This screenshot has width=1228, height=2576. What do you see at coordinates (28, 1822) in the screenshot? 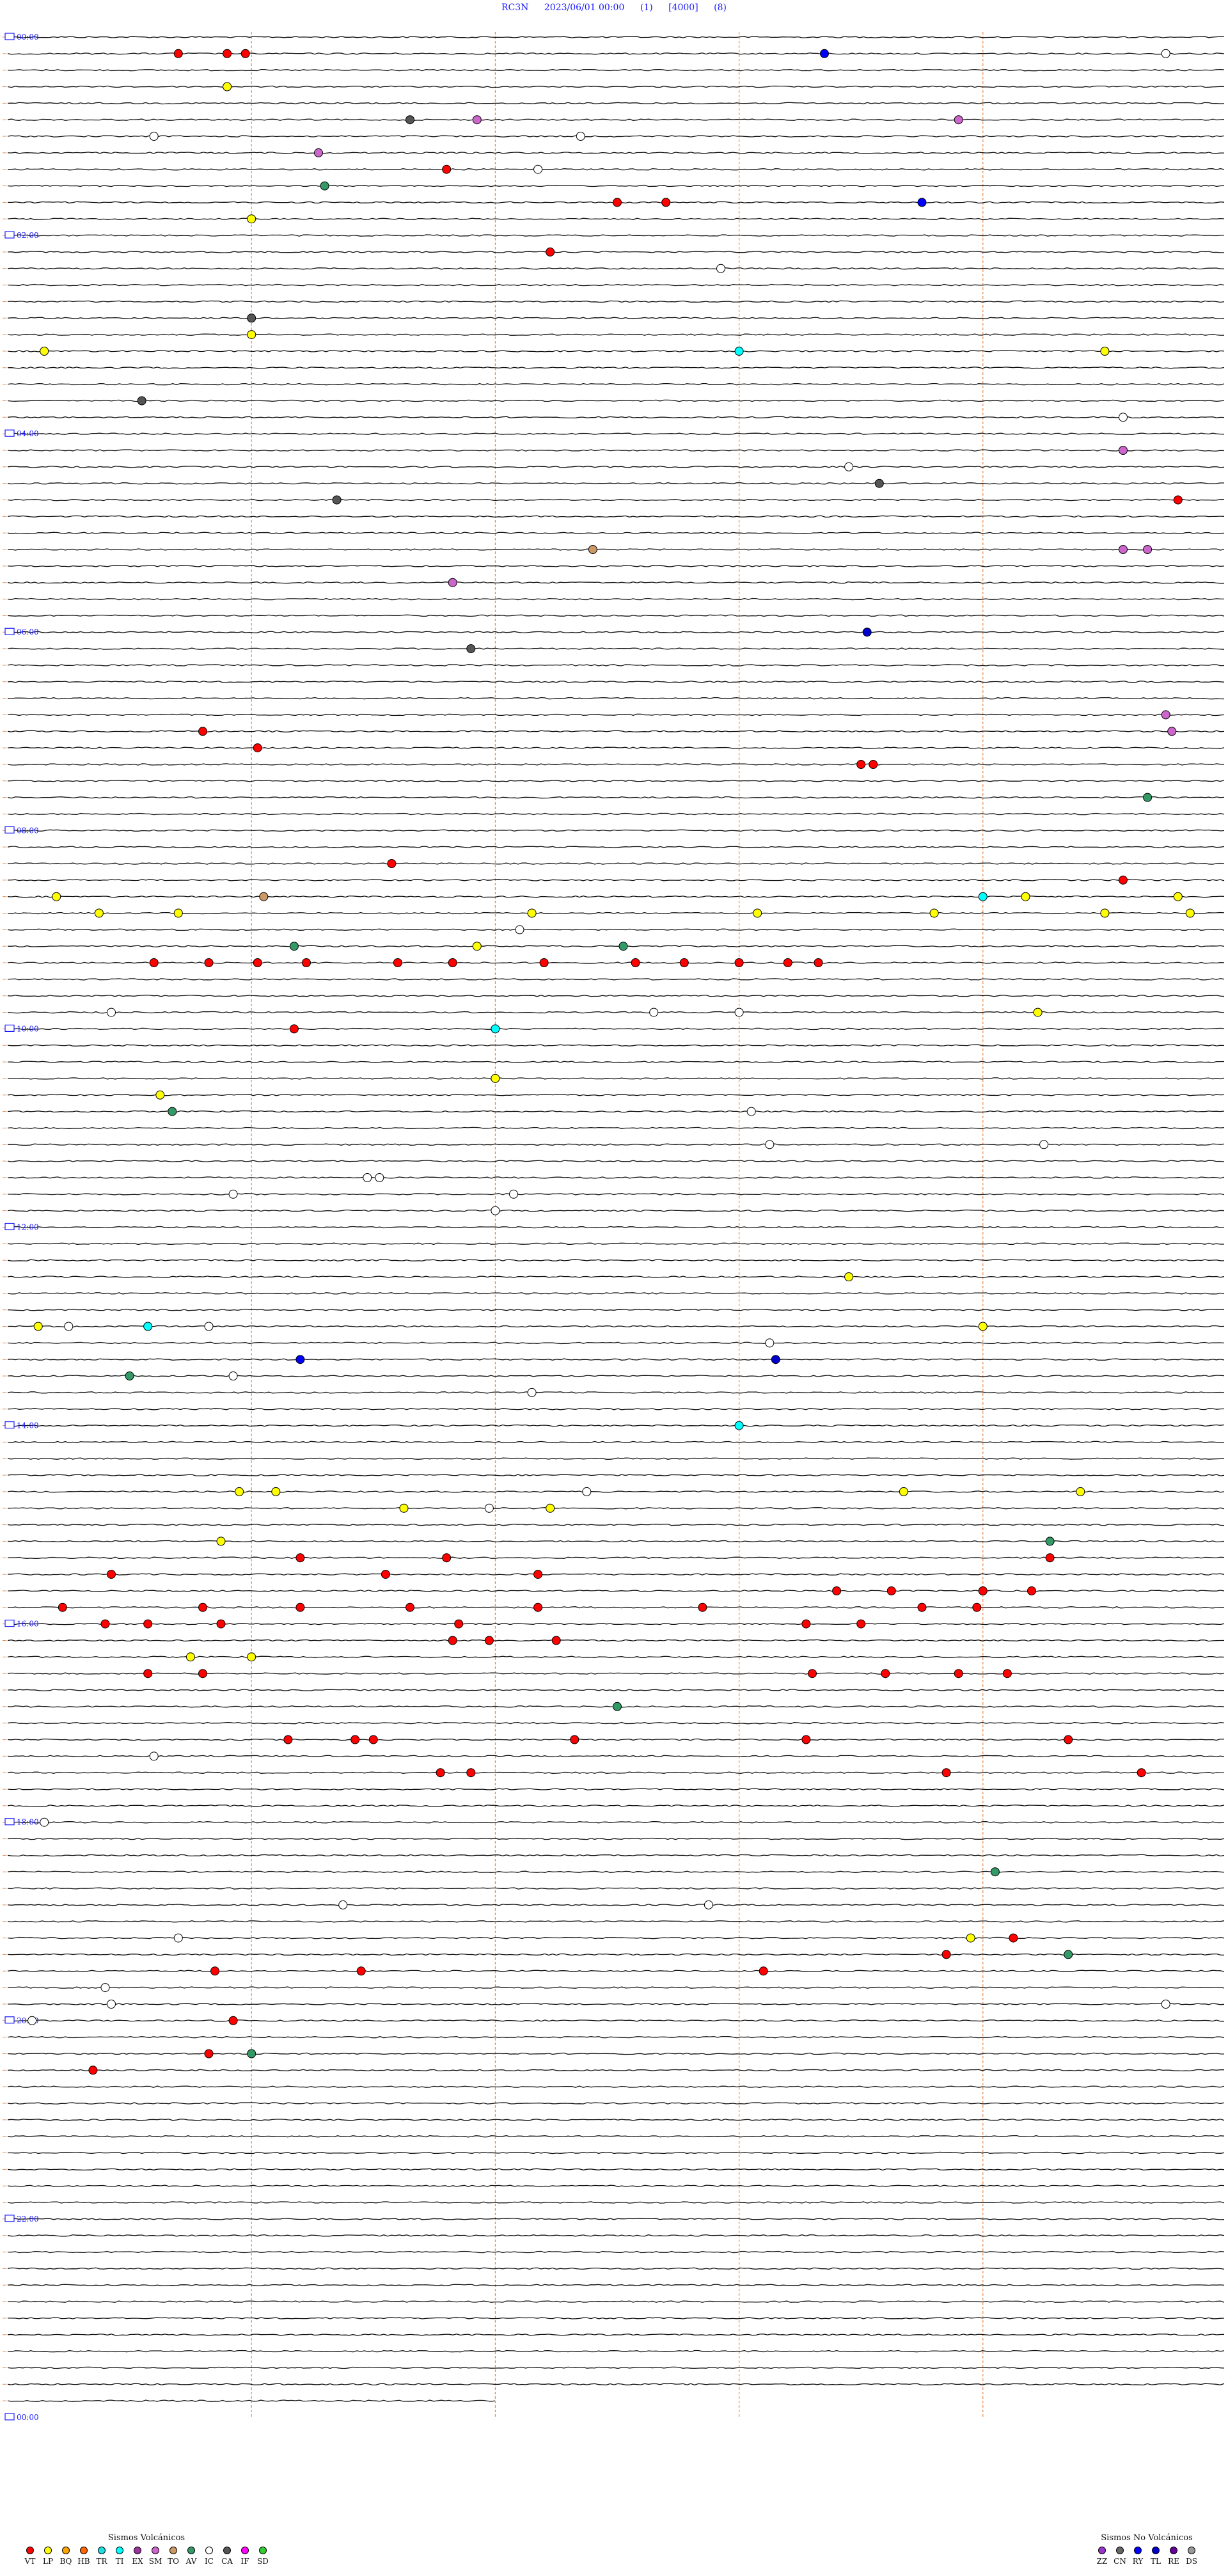
I see `time-label-text: 18:00` at bounding box center [28, 1822].